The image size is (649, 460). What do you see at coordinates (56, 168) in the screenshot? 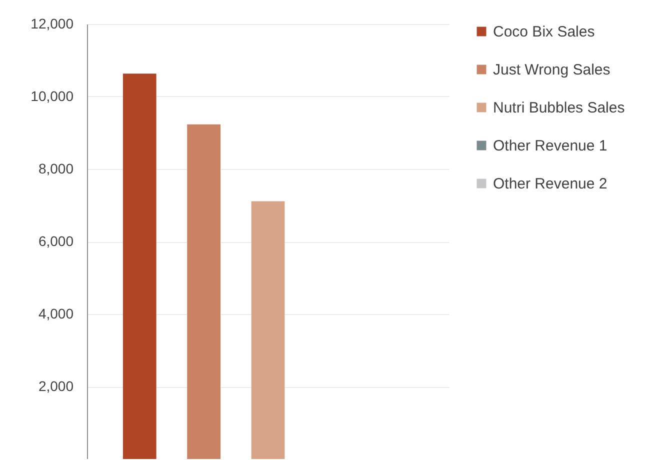
I see `y-tick-label: 8,000` at bounding box center [56, 168].